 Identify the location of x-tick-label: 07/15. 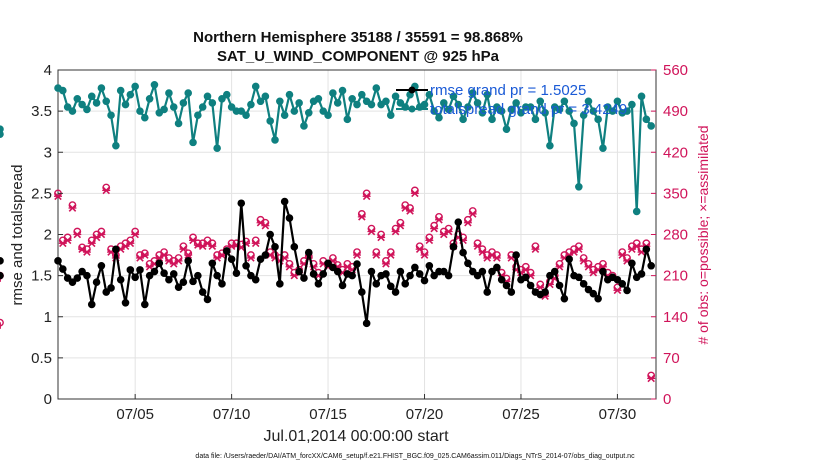
(328, 414).